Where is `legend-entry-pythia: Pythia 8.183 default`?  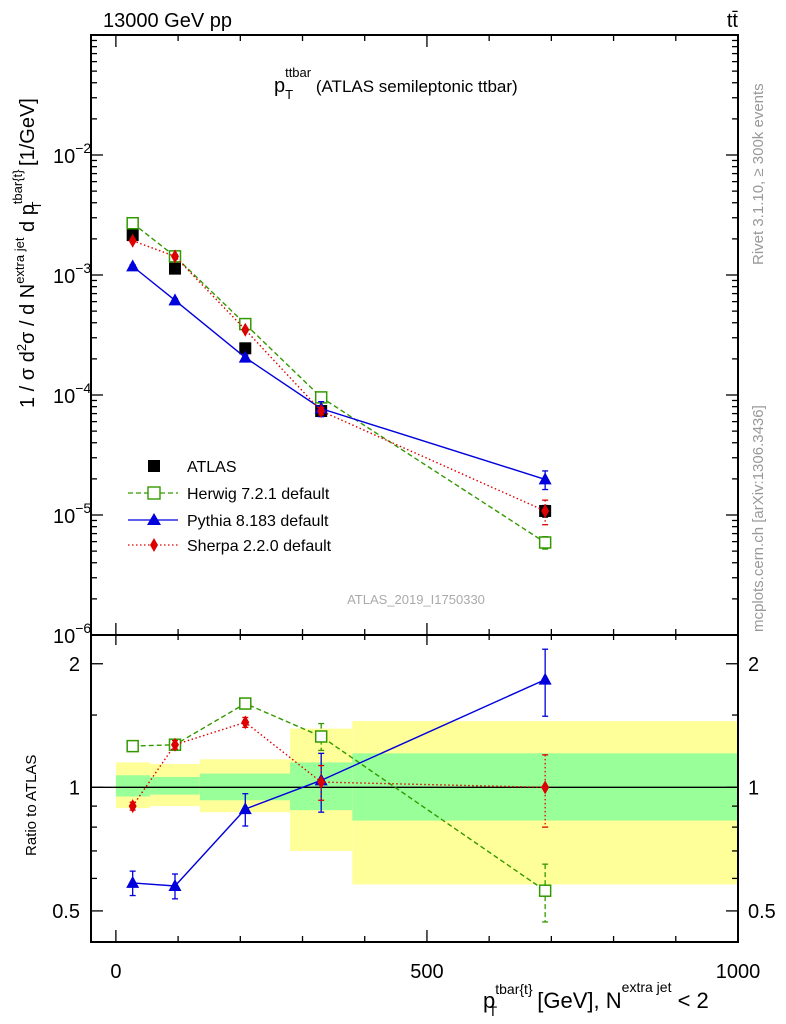 legend-entry-pythia: Pythia 8.183 default is located at coordinates (228, 521).